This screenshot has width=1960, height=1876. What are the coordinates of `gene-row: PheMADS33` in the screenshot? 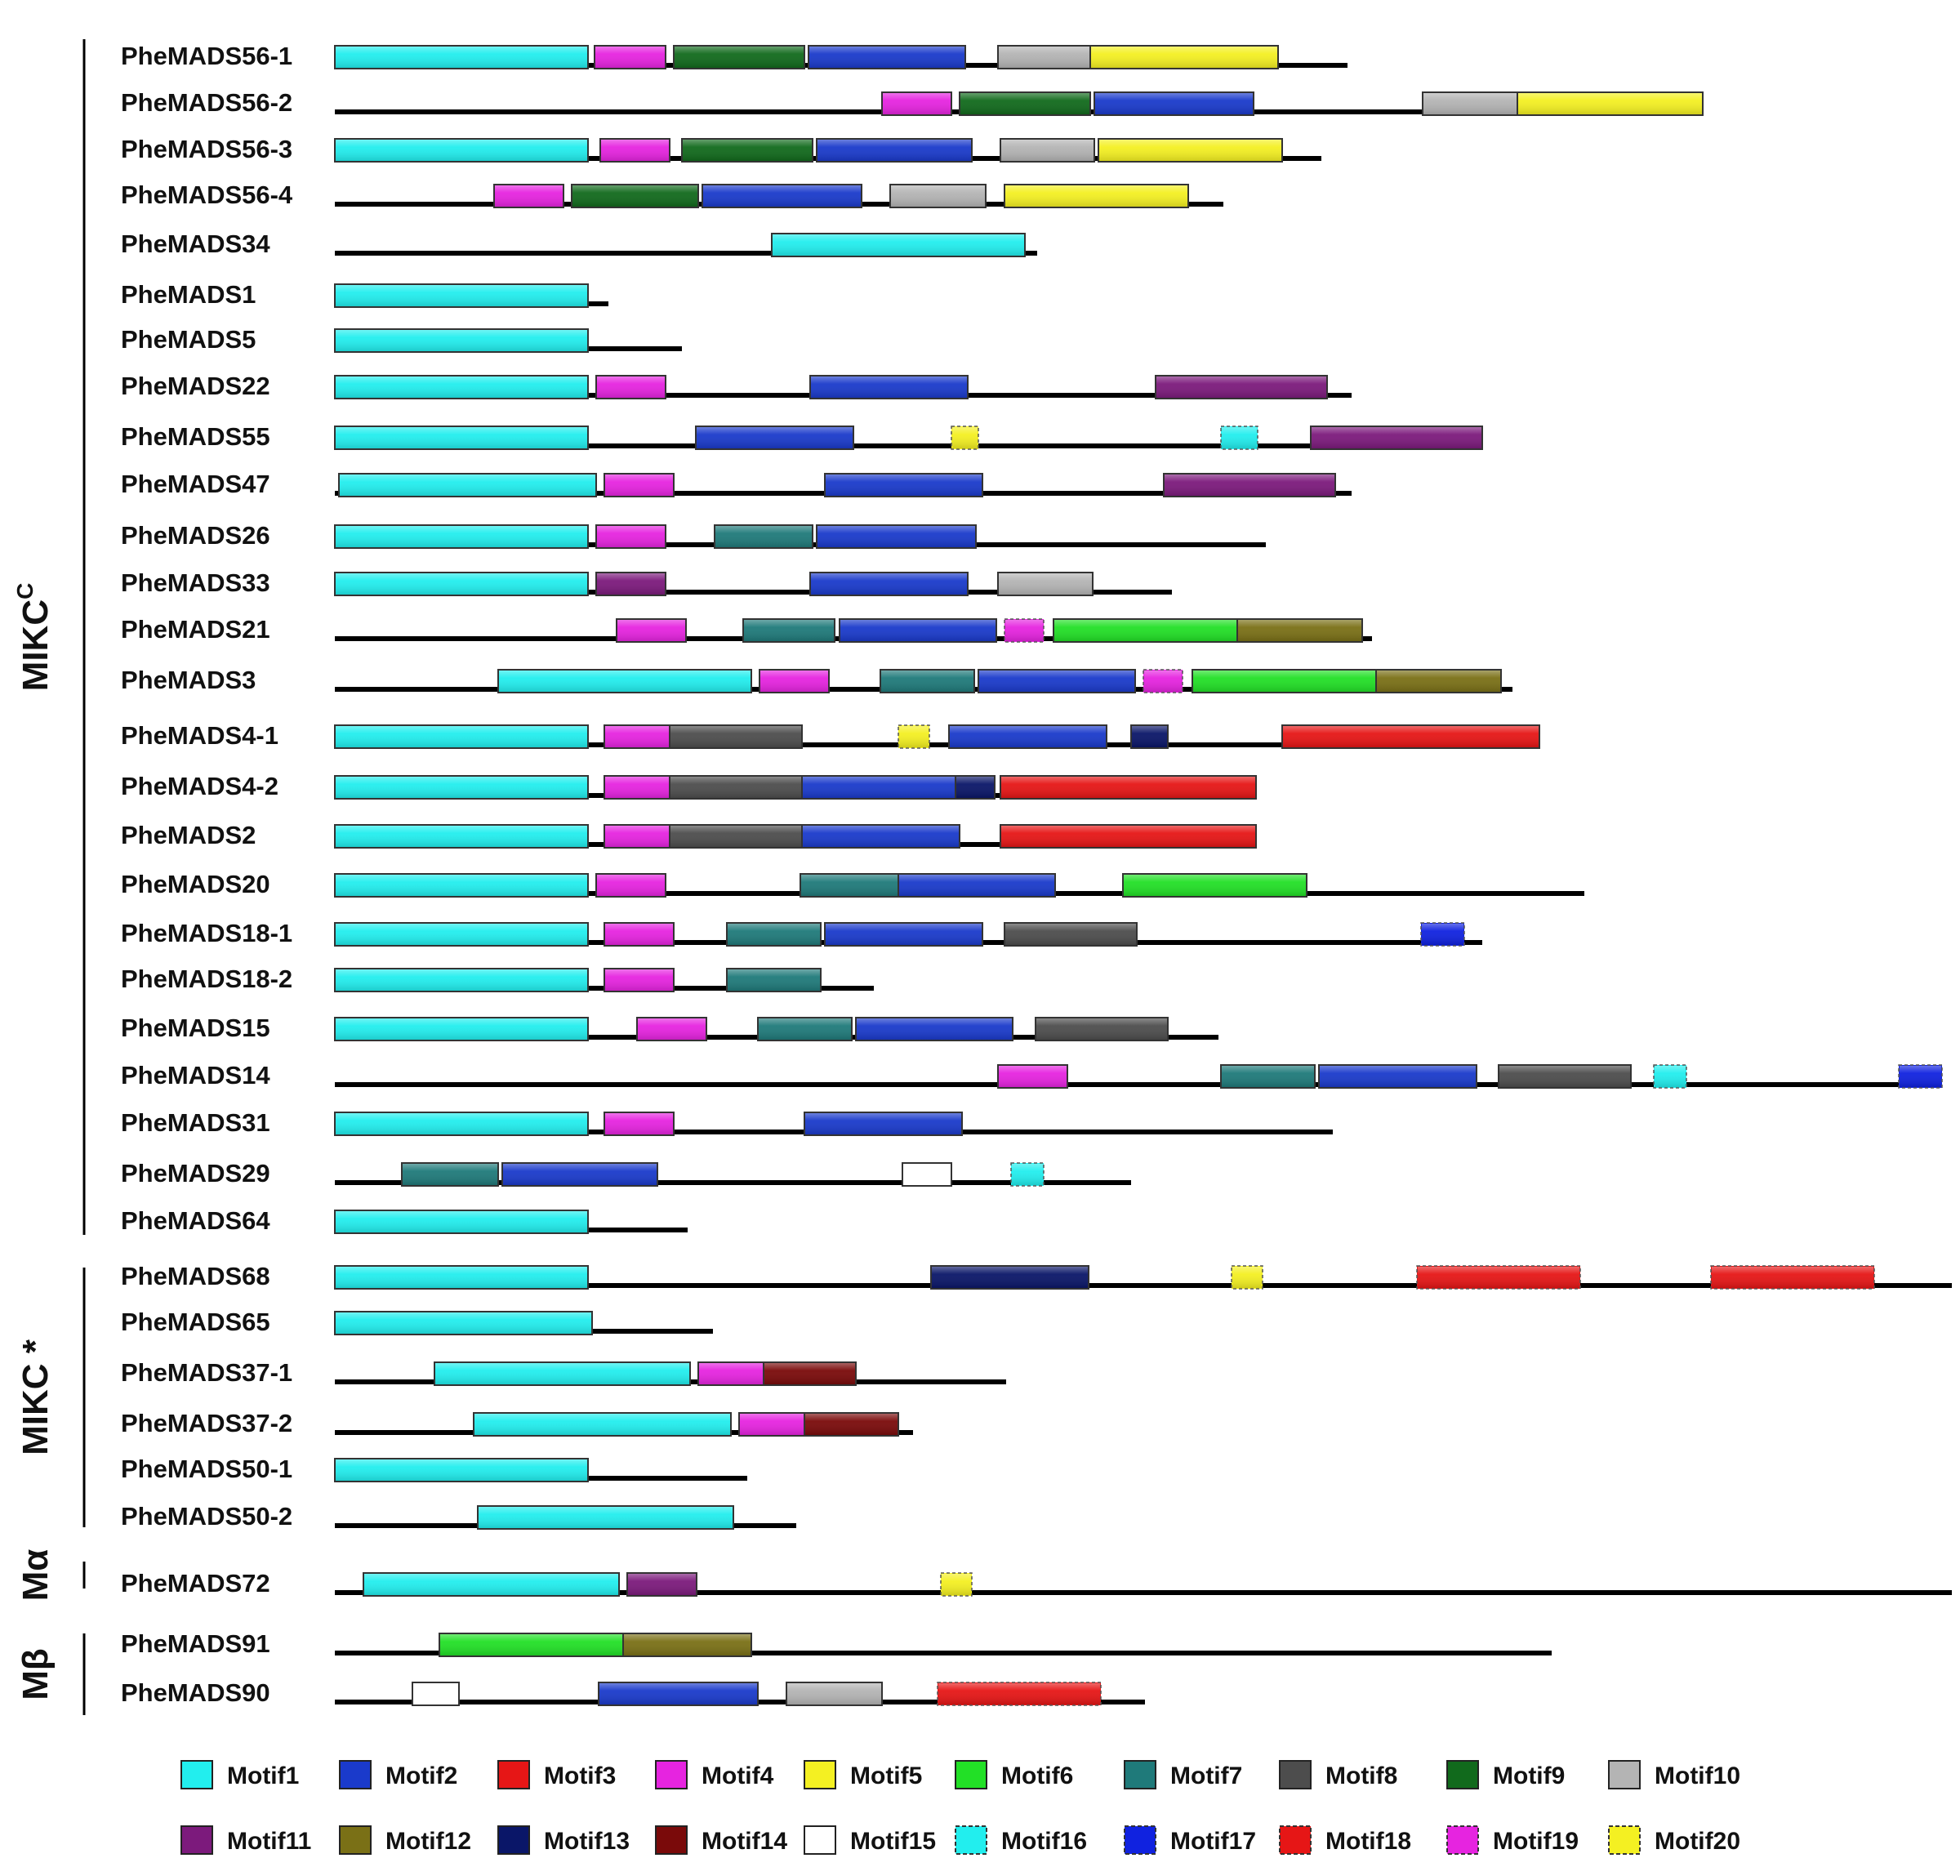 It's located at (646, 582).